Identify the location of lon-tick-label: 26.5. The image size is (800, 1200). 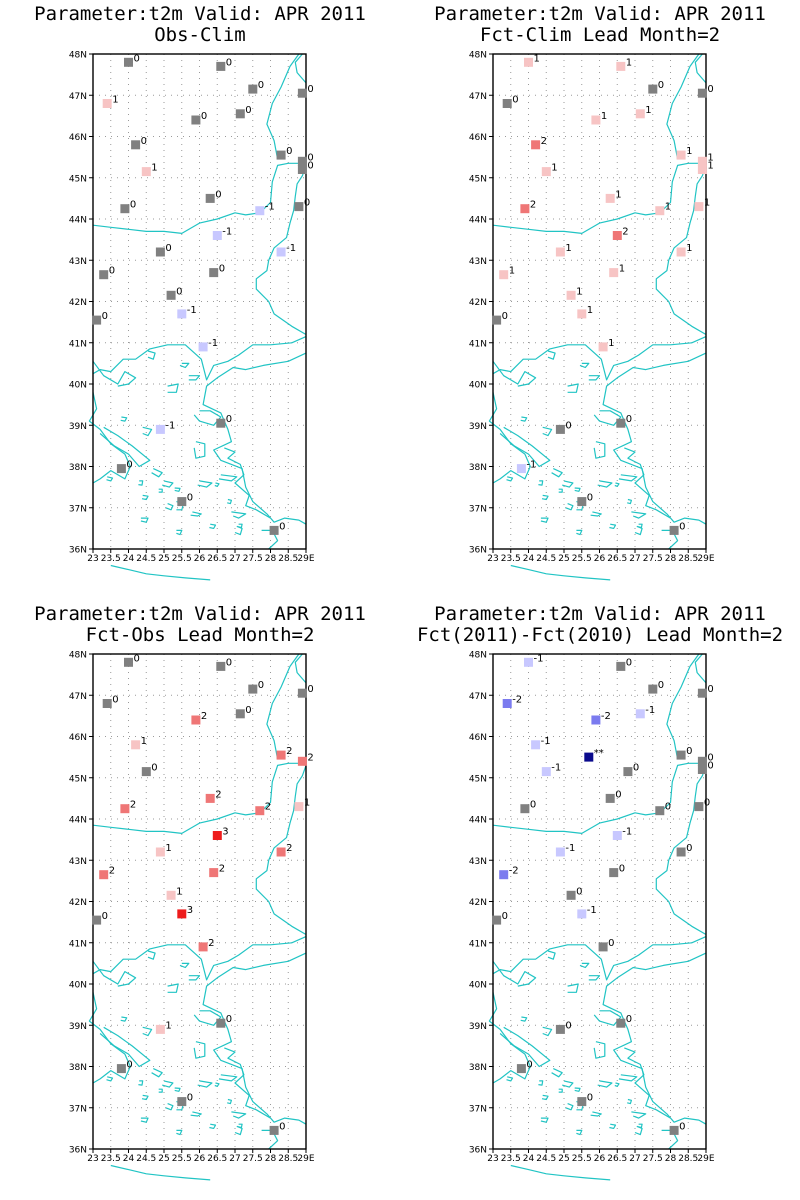
(617, 1159).